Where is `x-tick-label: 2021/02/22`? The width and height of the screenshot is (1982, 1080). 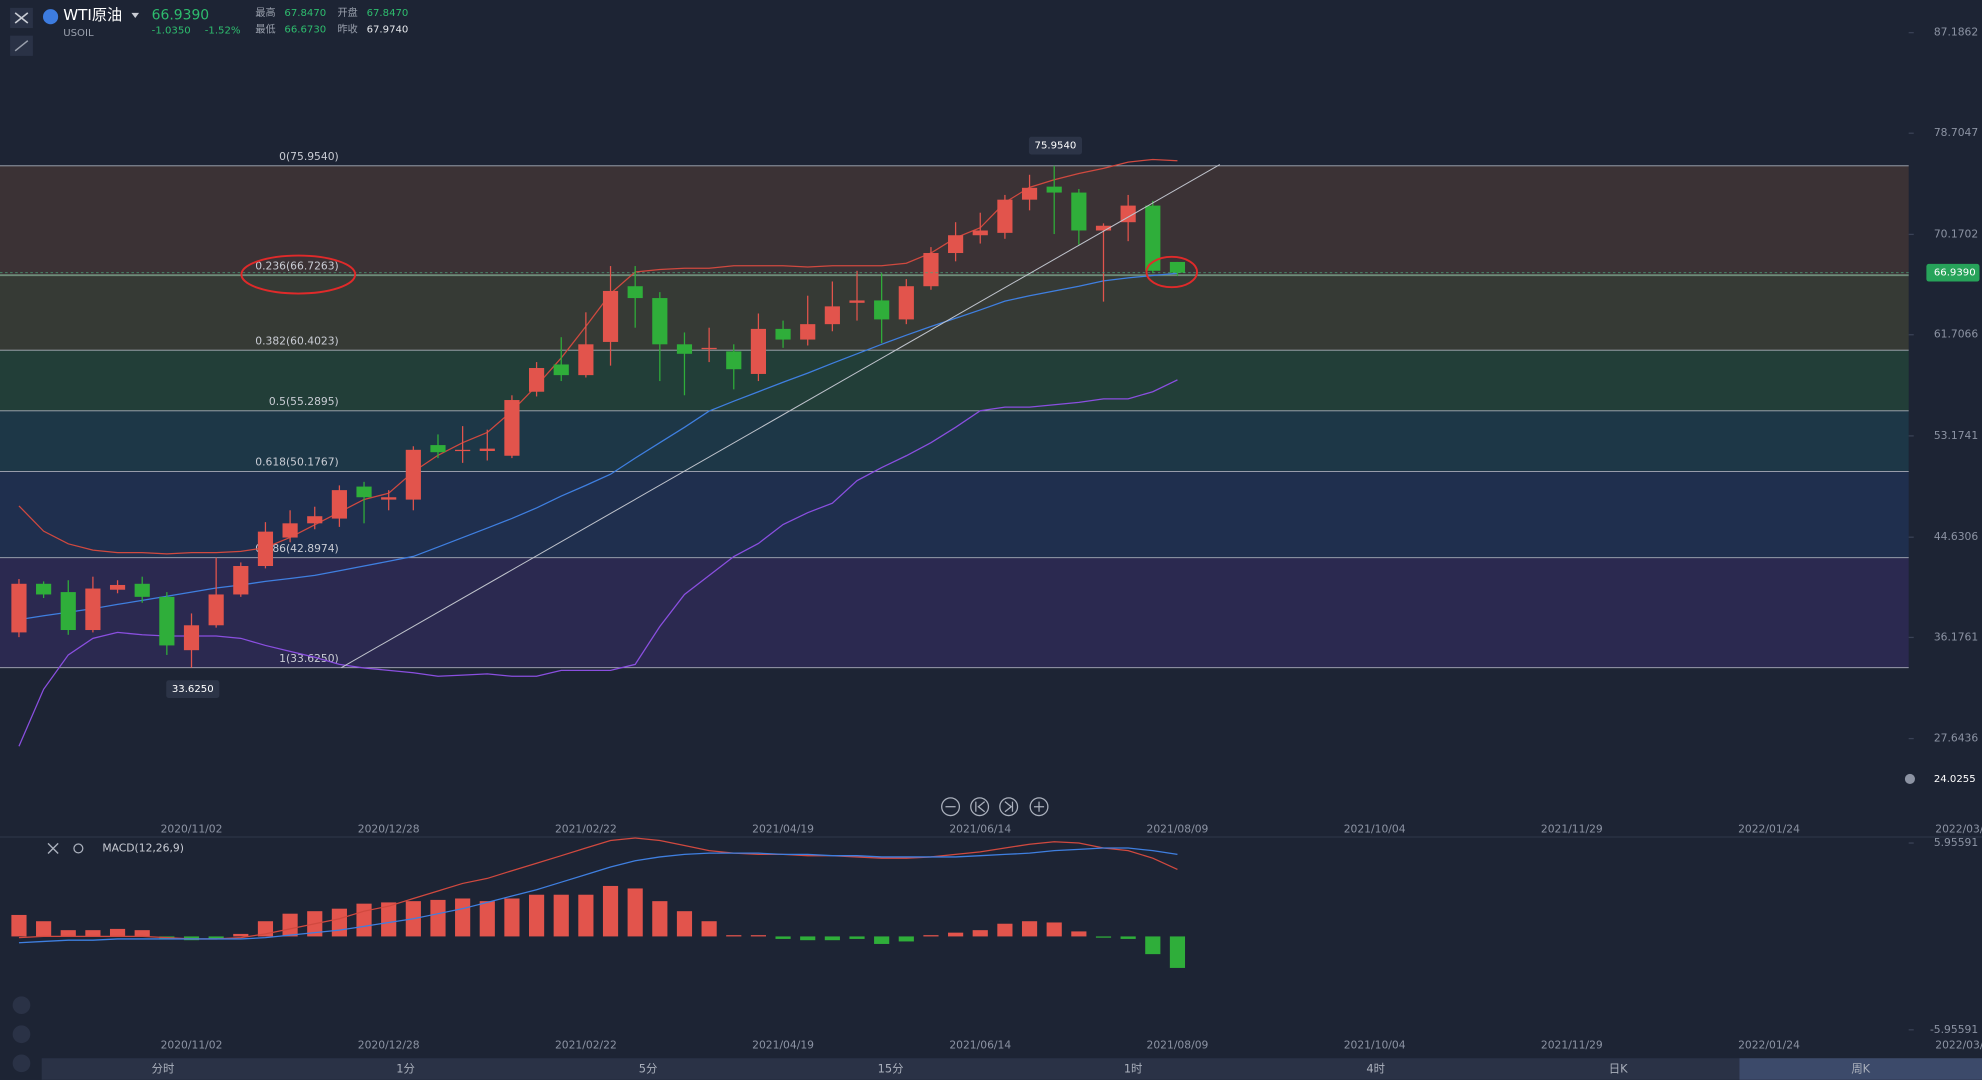 x-tick-label: 2021/02/22 is located at coordinates (586, 1045).